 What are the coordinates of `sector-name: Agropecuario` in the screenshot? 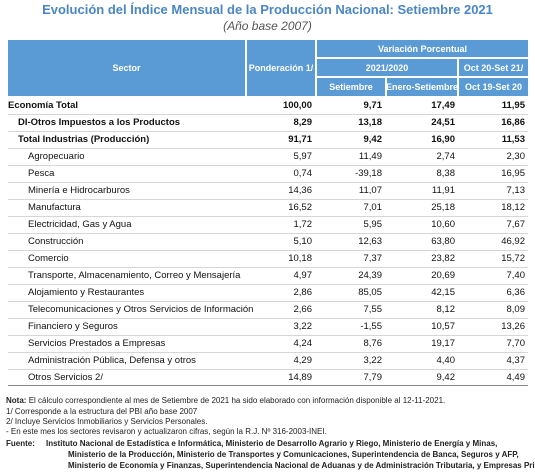 It's located at (56, 156).